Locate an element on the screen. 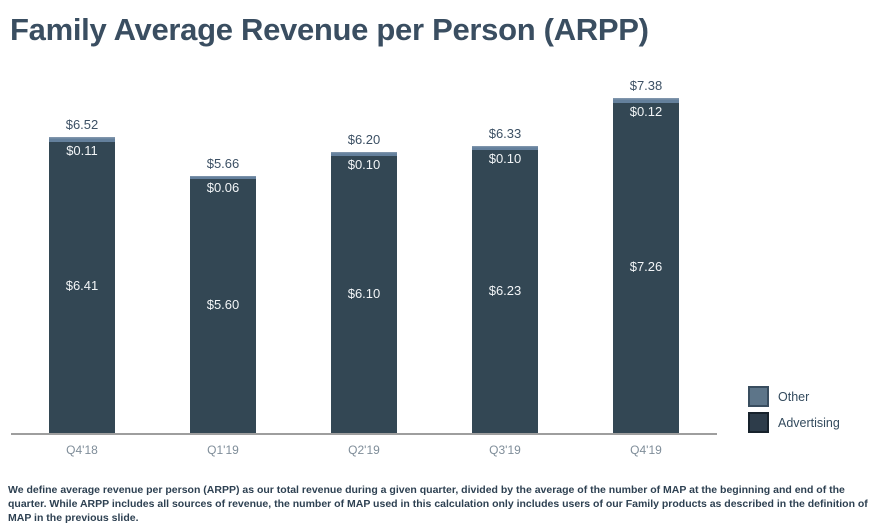 The image size is (880, 525). bar-other-label: $0.12 is located at coordinates (646, 112).